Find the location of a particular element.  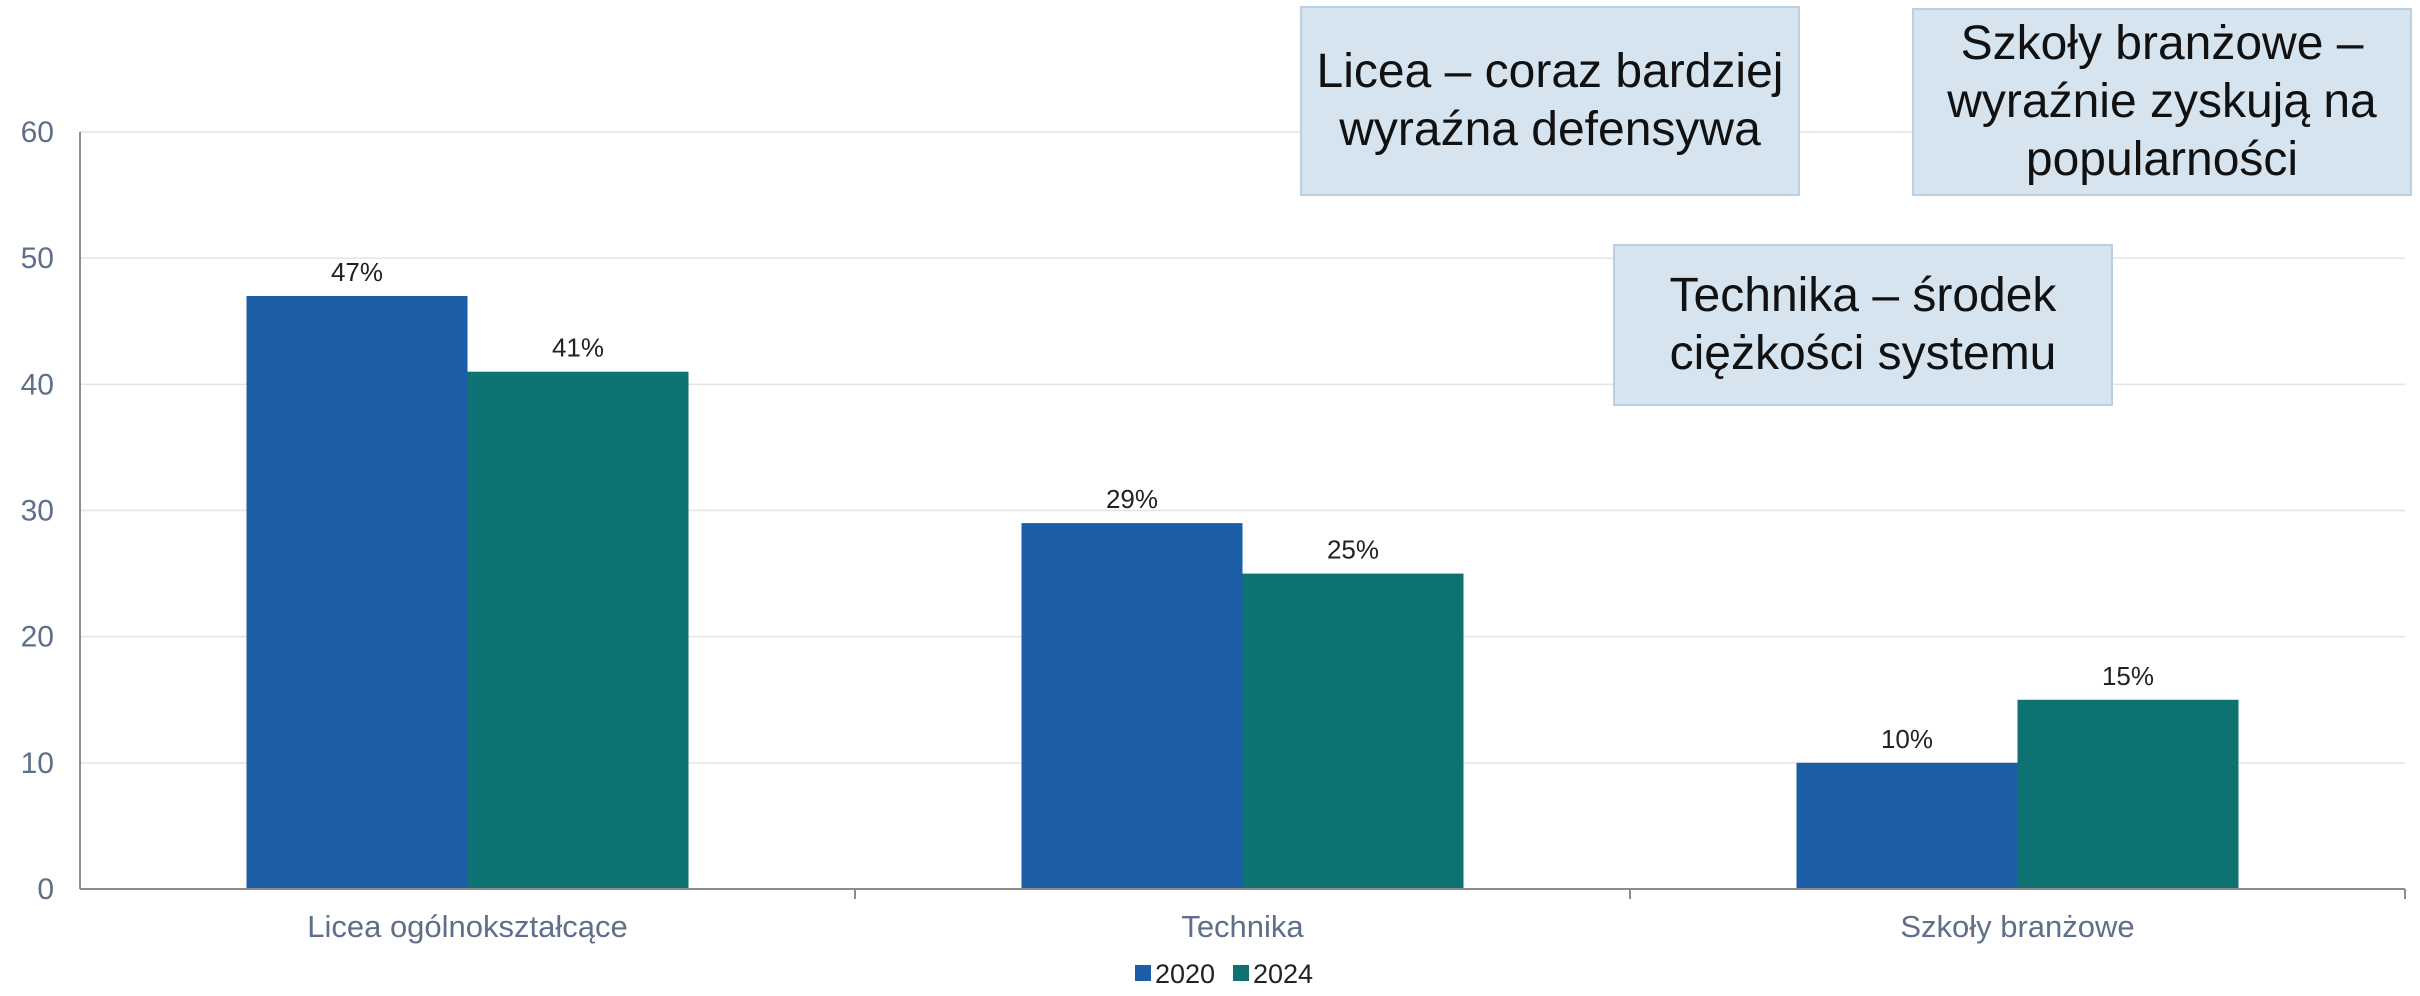

x-category-label-2: Technika is located at coordinates (1242, 926).